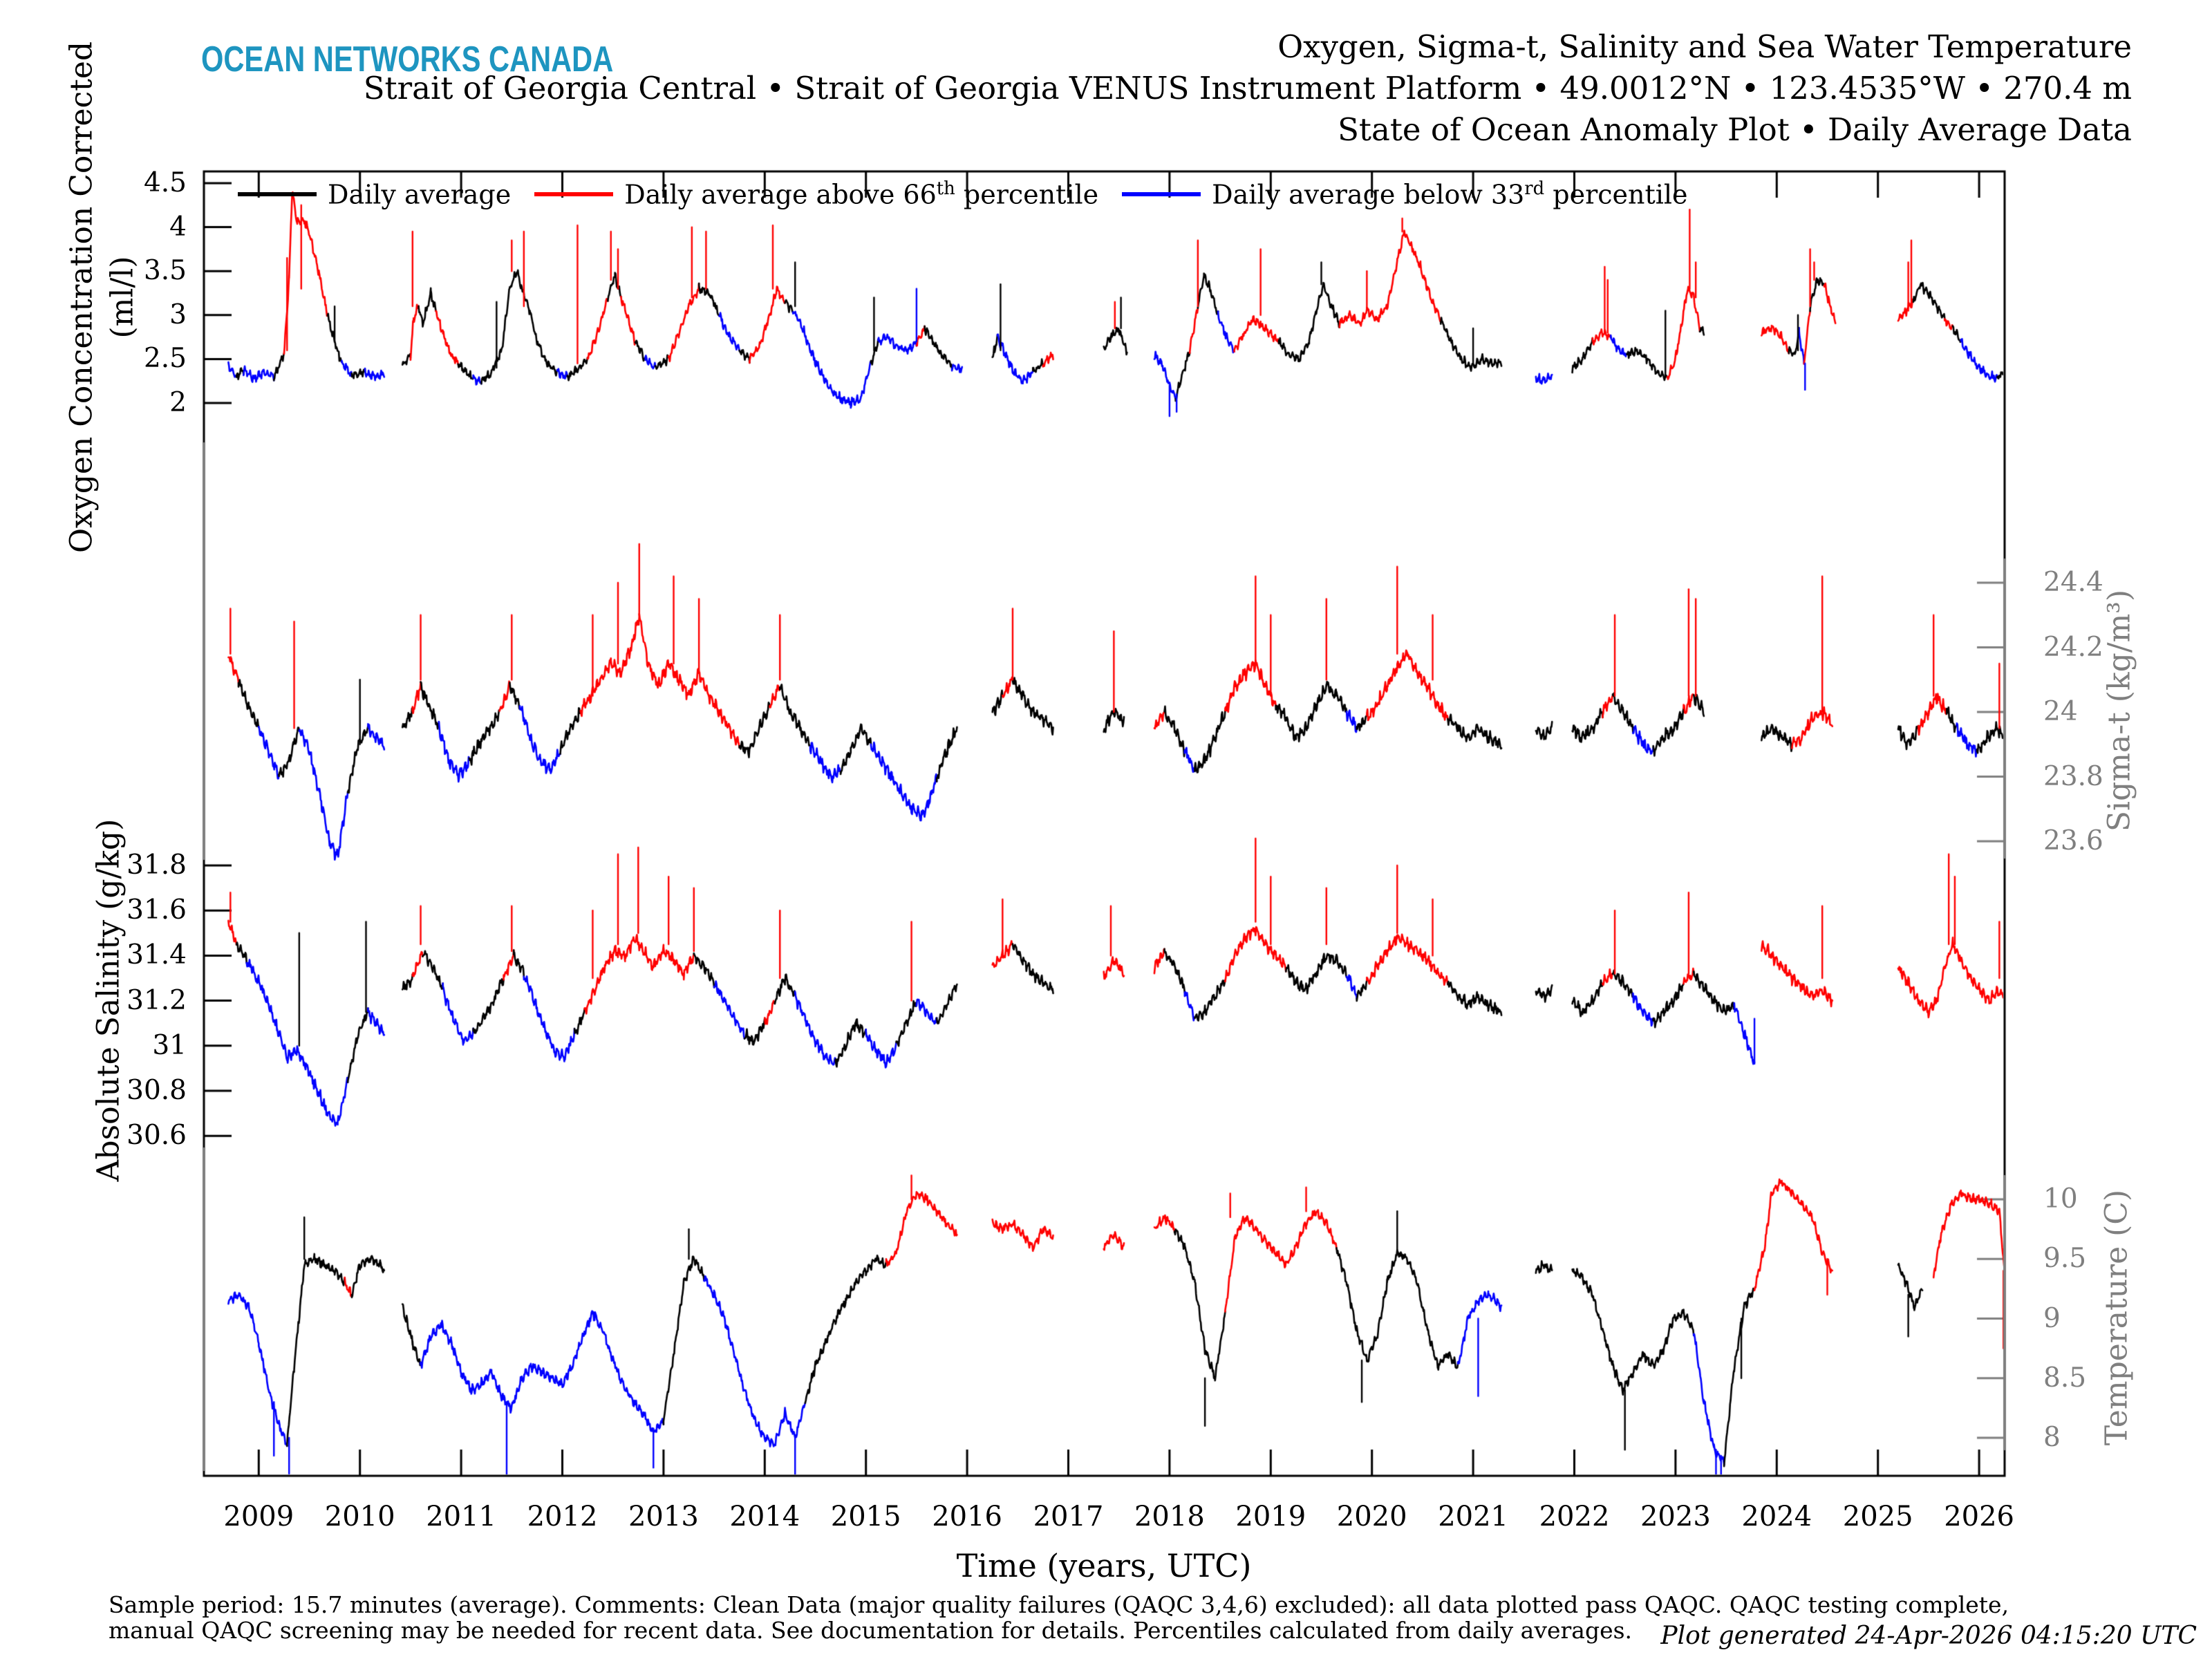 The height and width of the screenshot is (1659, 2212). What do you see at coordinates (1161, 194) in the screenshot?
I see `legend-line-blue-icon` at bounding box center [1161, 194].